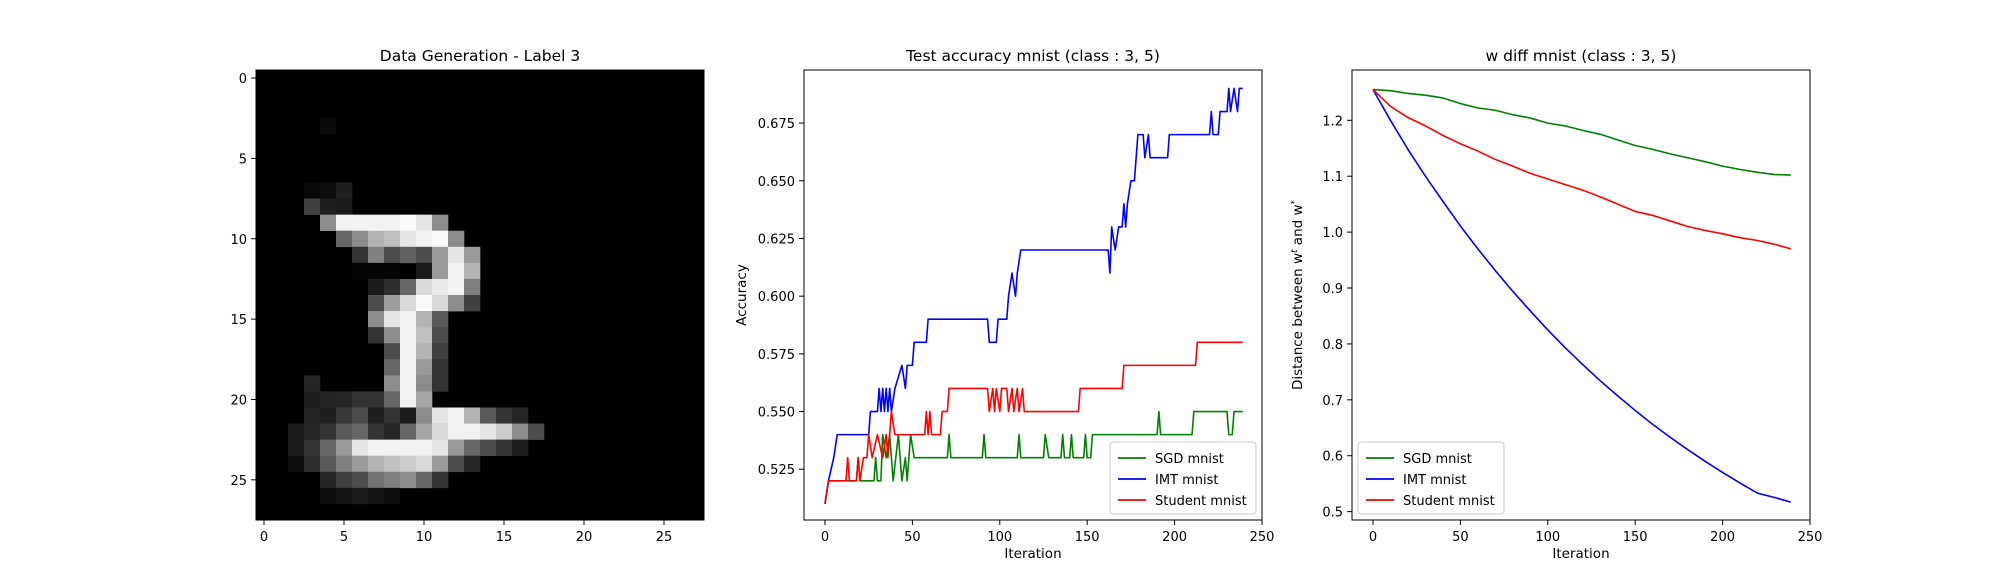 This screenshot has width=2000, height=580. What do you see at coordinates (776, 182) in the screenshot?
I see `y-tick-label: 0.650` at bounding box center [776, 182].